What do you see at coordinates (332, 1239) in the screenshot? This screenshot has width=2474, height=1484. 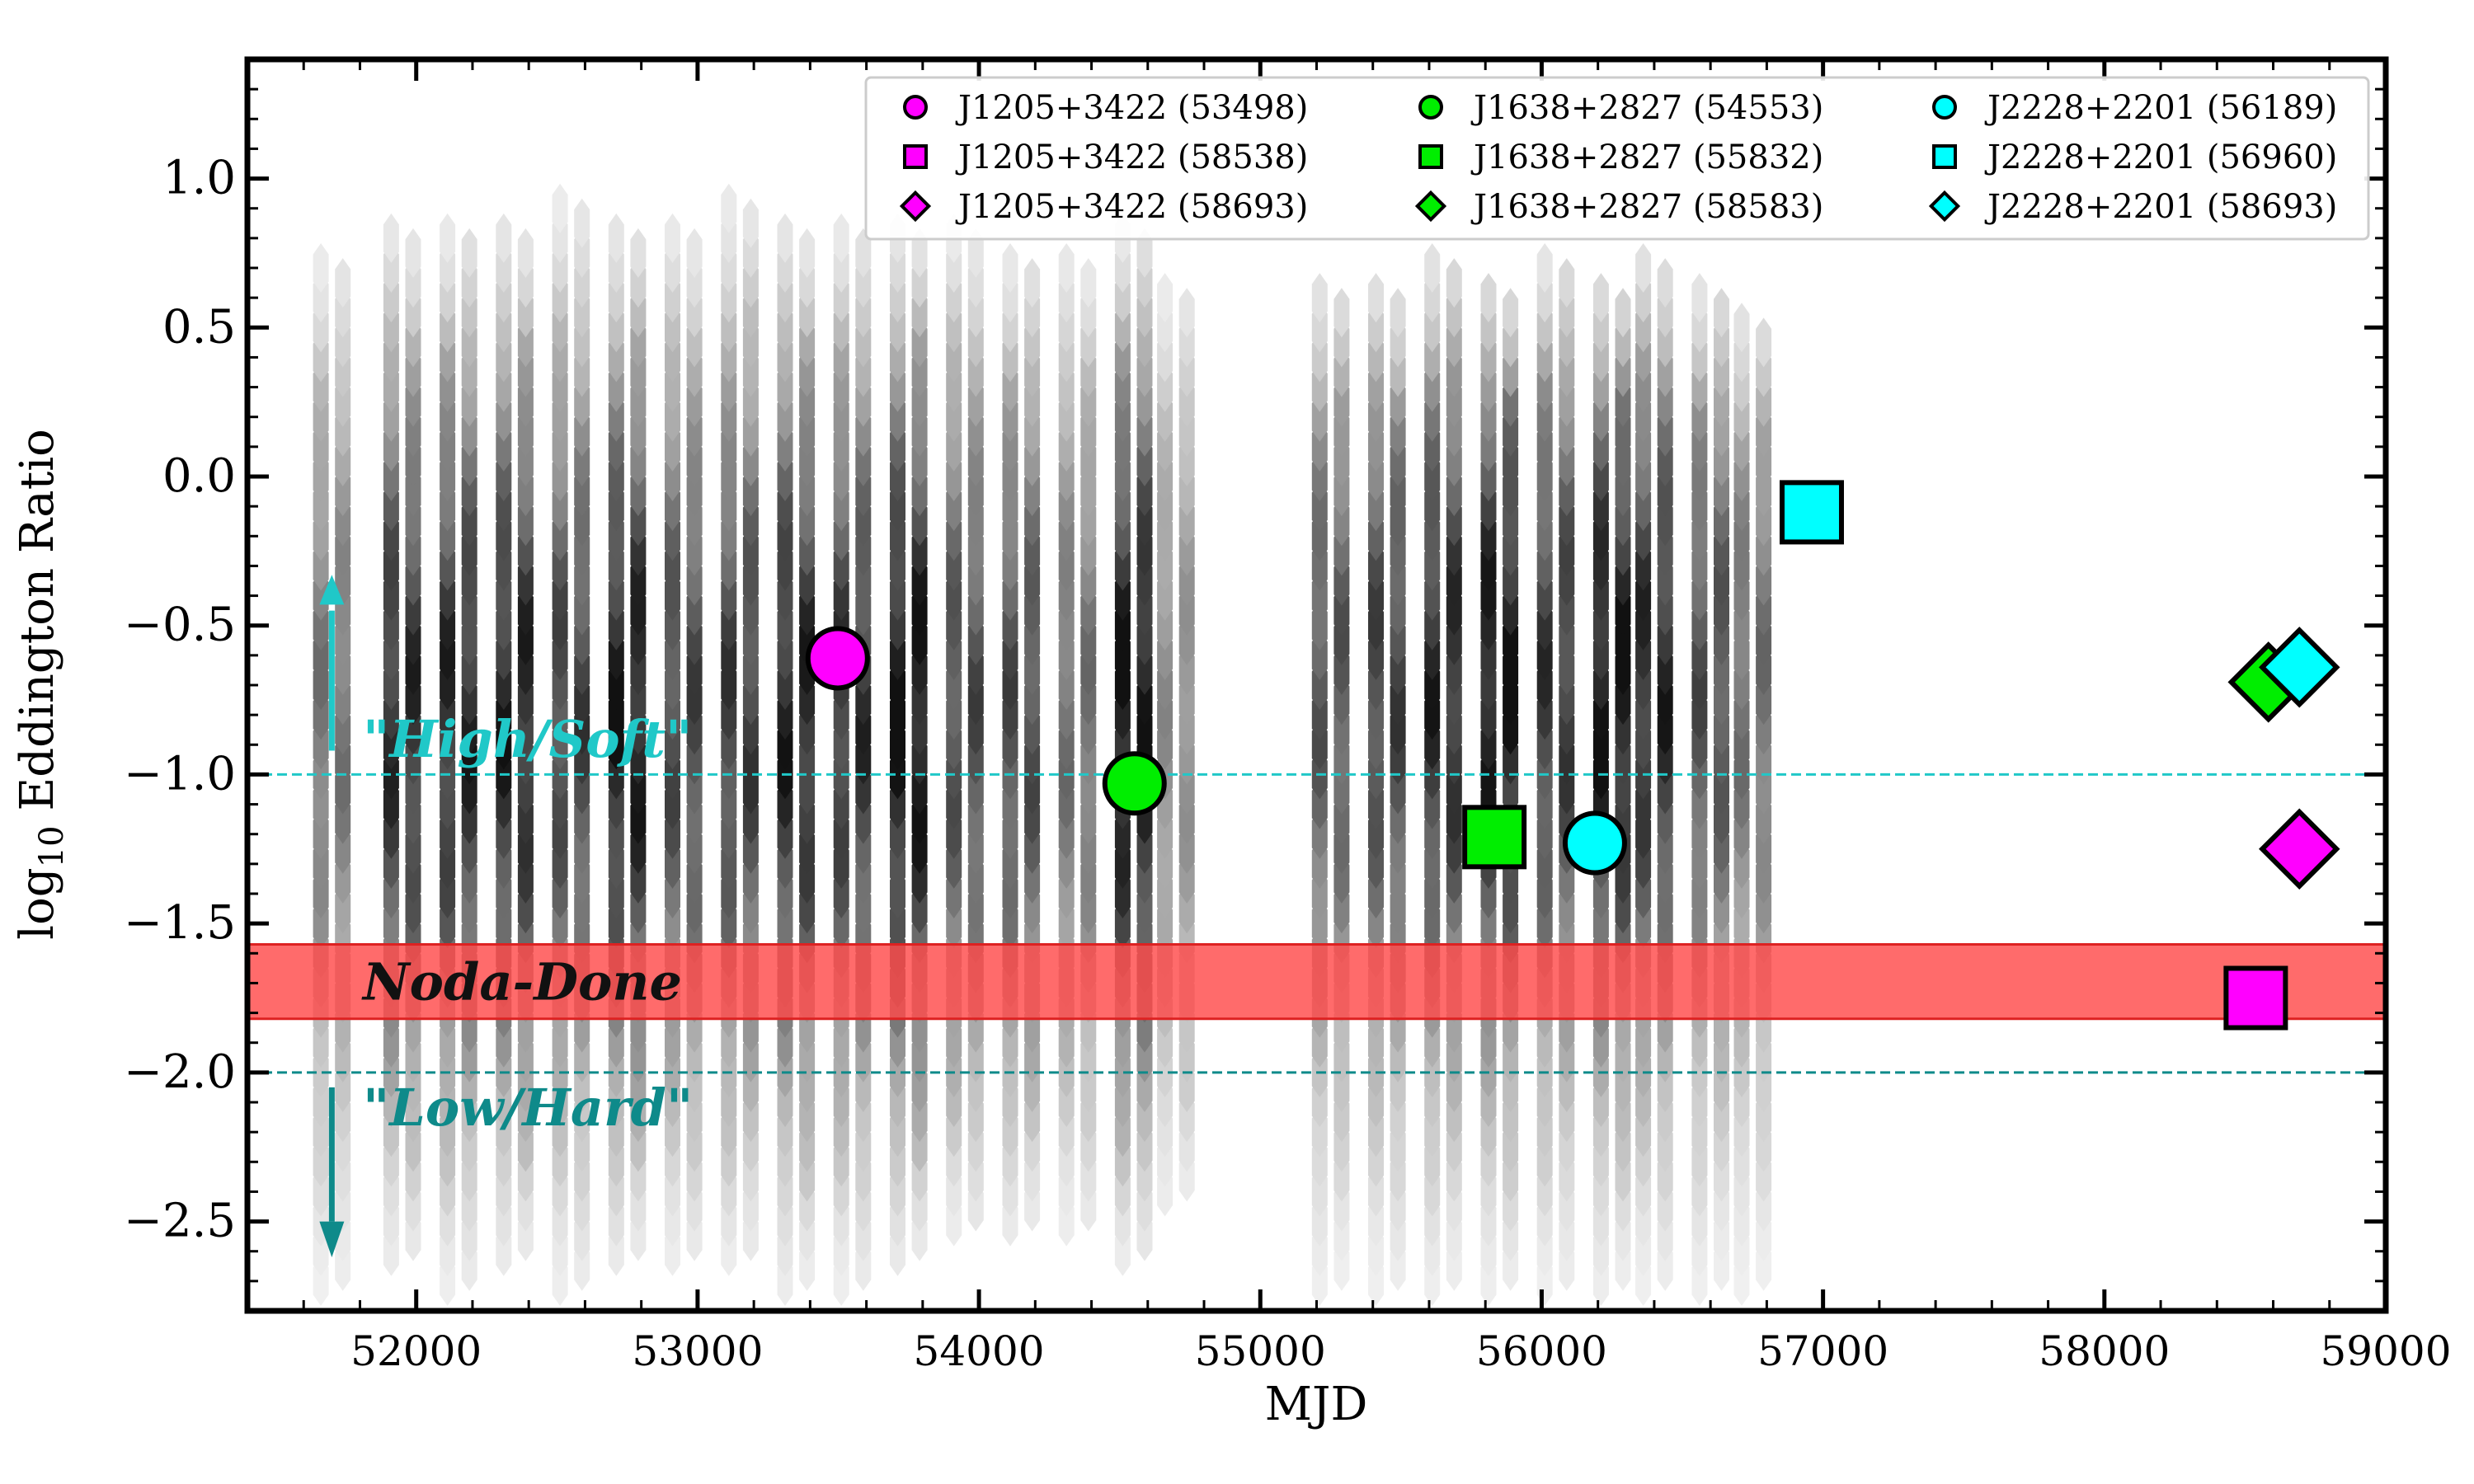 I see `low-hard-arrow-head` at bounding box center [332, 1239].